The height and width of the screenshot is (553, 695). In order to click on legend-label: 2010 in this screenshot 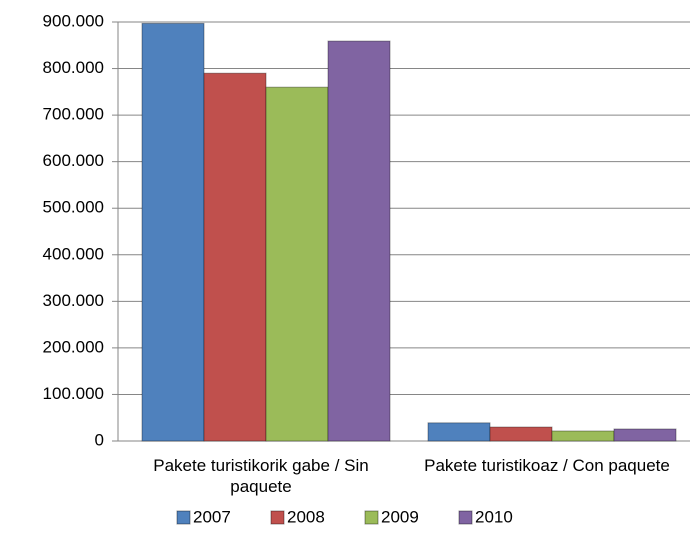, I will do `click(494, 516)`.